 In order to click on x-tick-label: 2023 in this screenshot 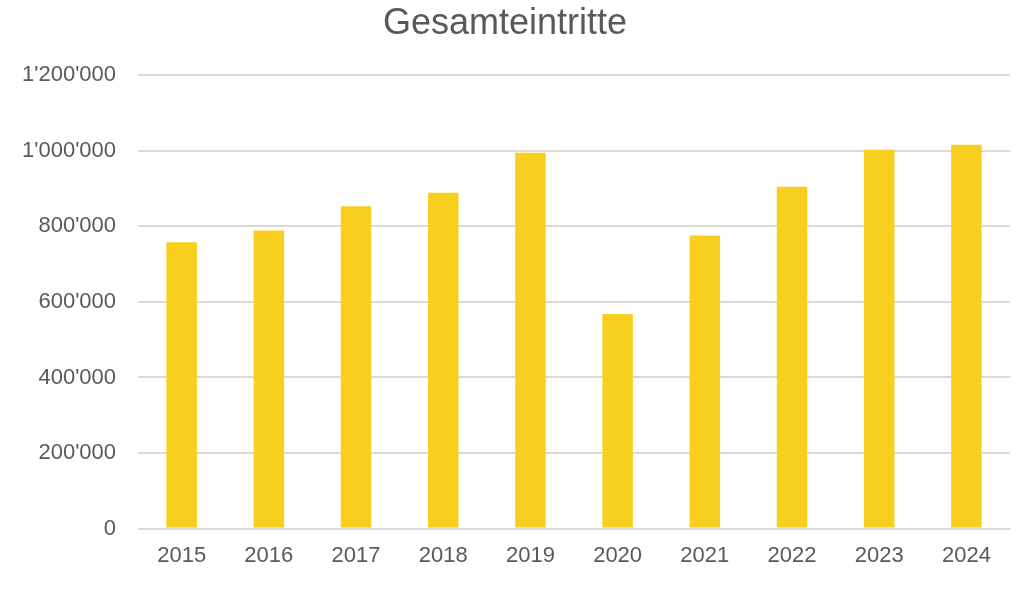, I will do `click(879, 554)`.